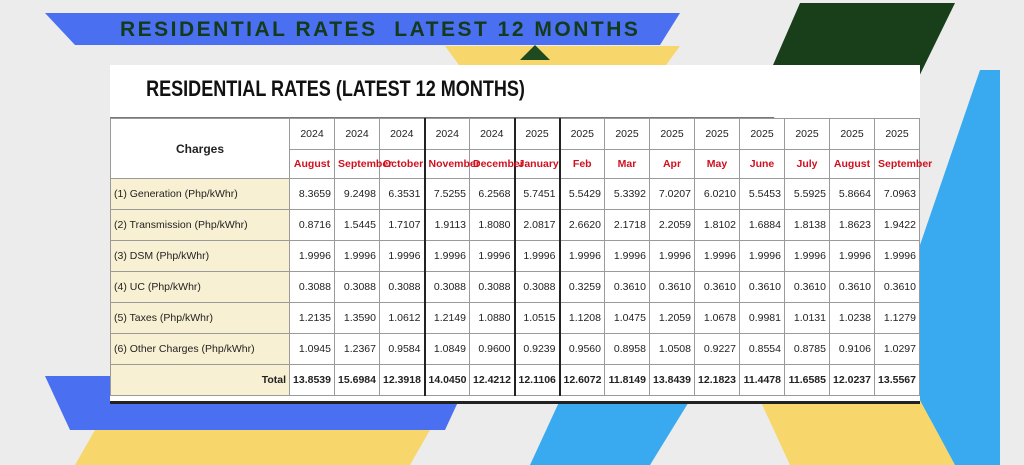  What do you see at coordinates (536, 380) in the screenshot?
I see `rate-cell: 12.1106` at bounding box center [536, 380].